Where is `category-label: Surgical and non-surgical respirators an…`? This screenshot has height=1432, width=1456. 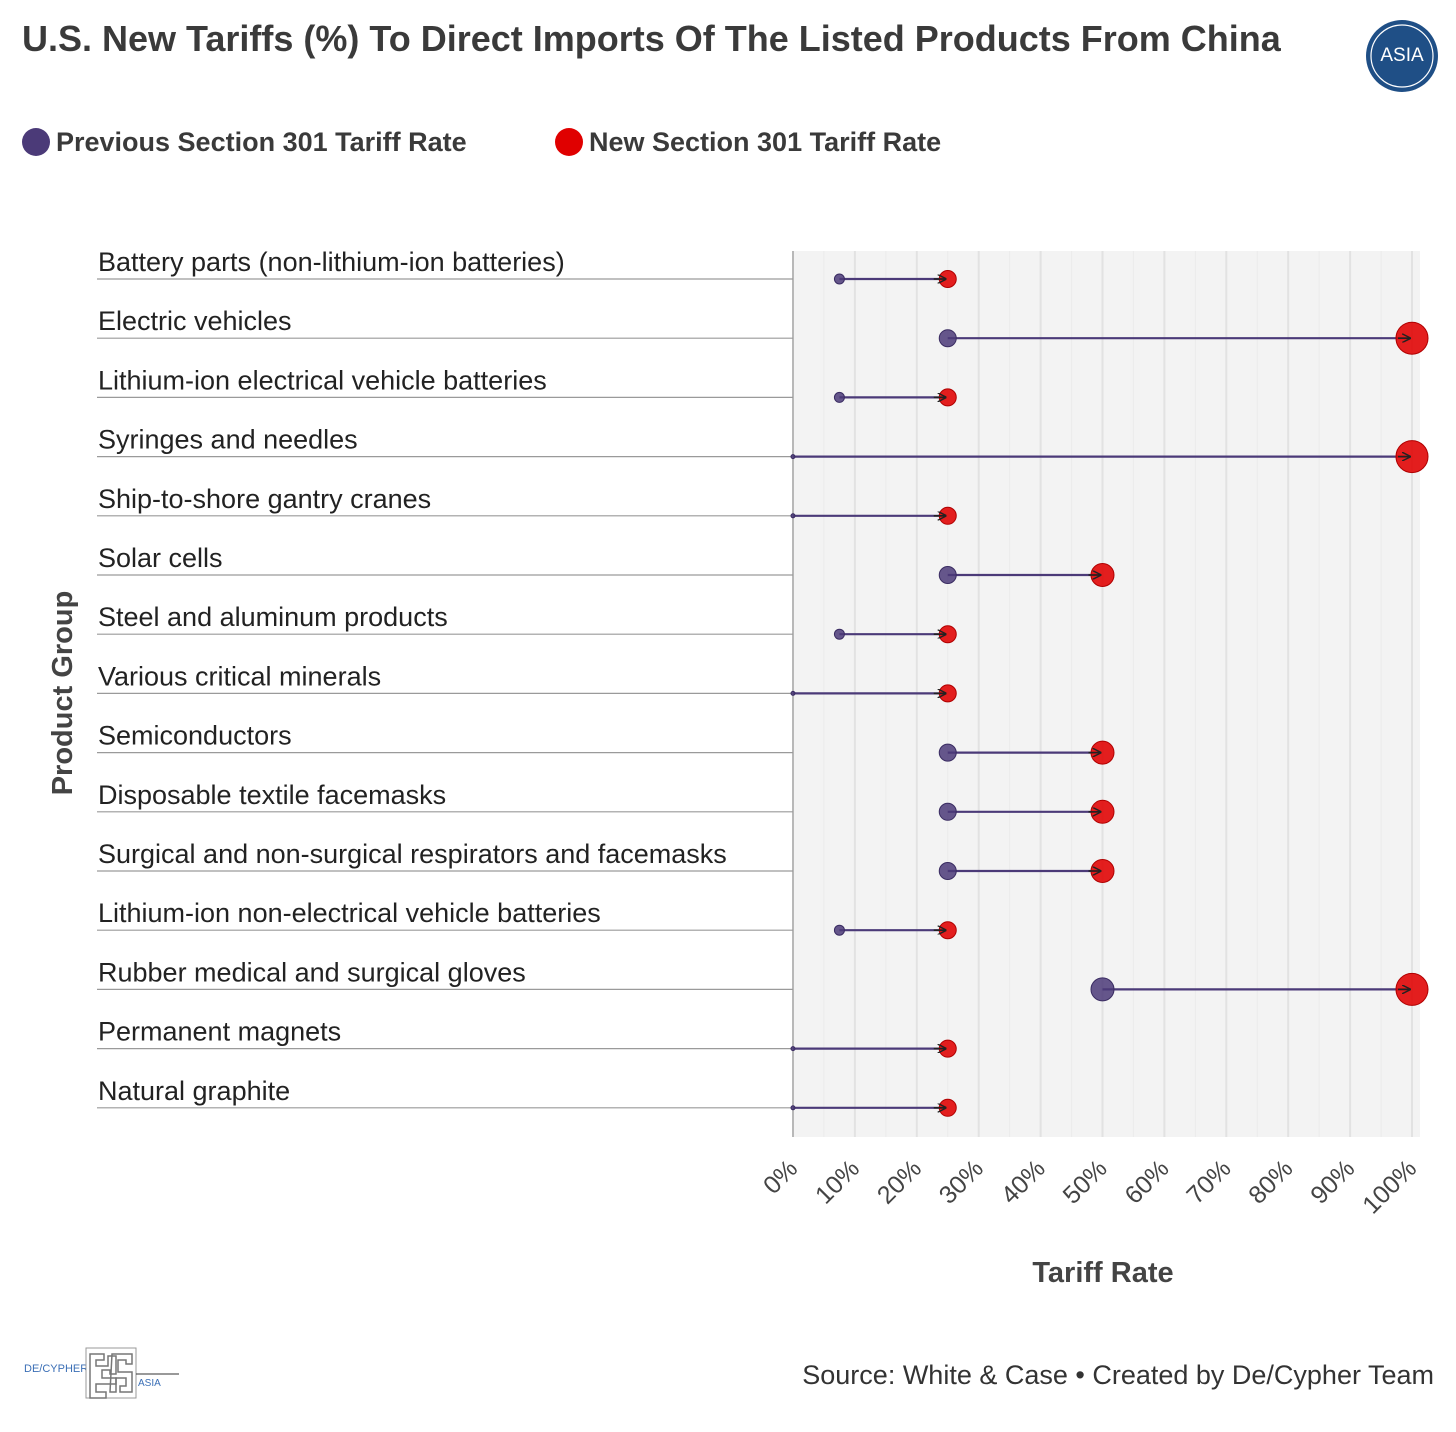 category-label: Surgical and non-surgical respirators an… is located at coordinates (412, 854).